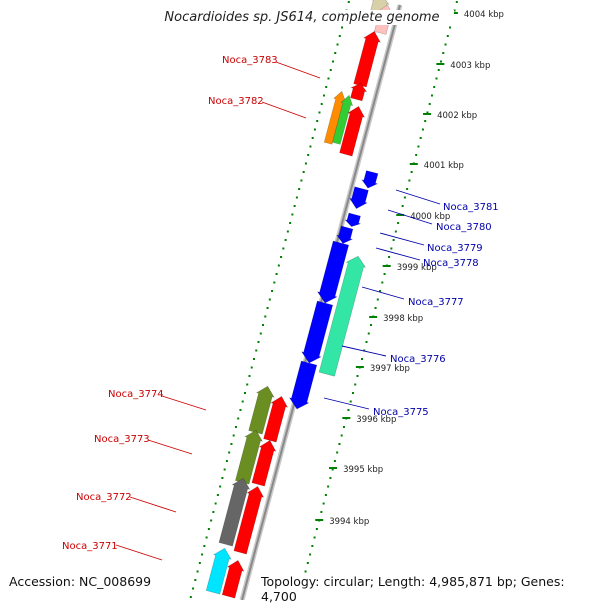 Image resolution: width=600 pixels, height=604 pixels. What do you see at coordinates (464, 227) in the screenshot?
I see `gene-label-noca-3780: Noca_3780` at bounding box center [464, 227].